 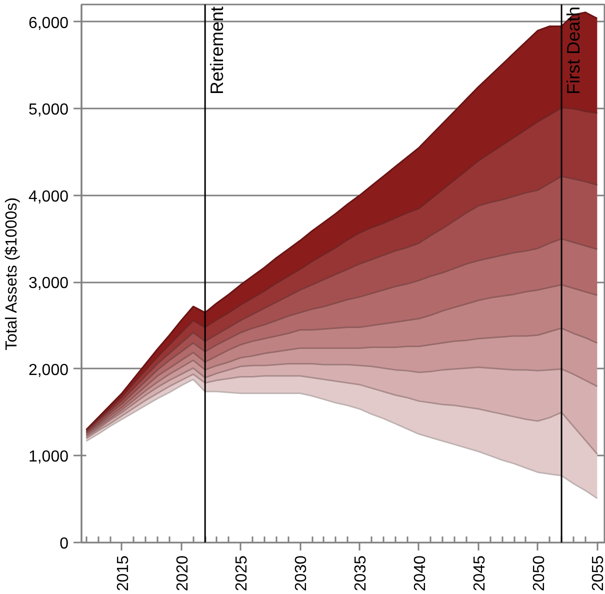 What do you see at coordinates (48, 23) in the screenshot?
I see `y-tick-label: 6,000` at bounding box center [48, 23].